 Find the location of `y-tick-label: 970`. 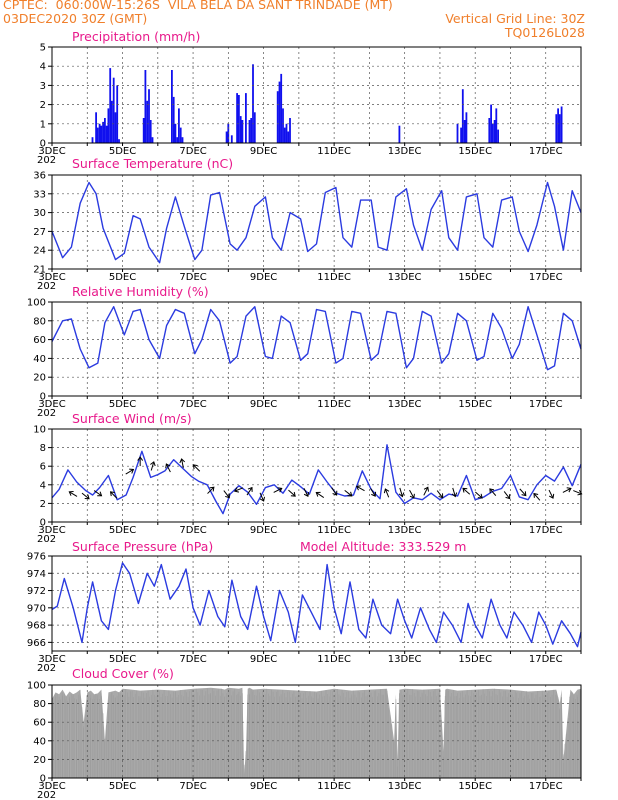

y-tick-label: 970 is located at coordinates (36, 608).